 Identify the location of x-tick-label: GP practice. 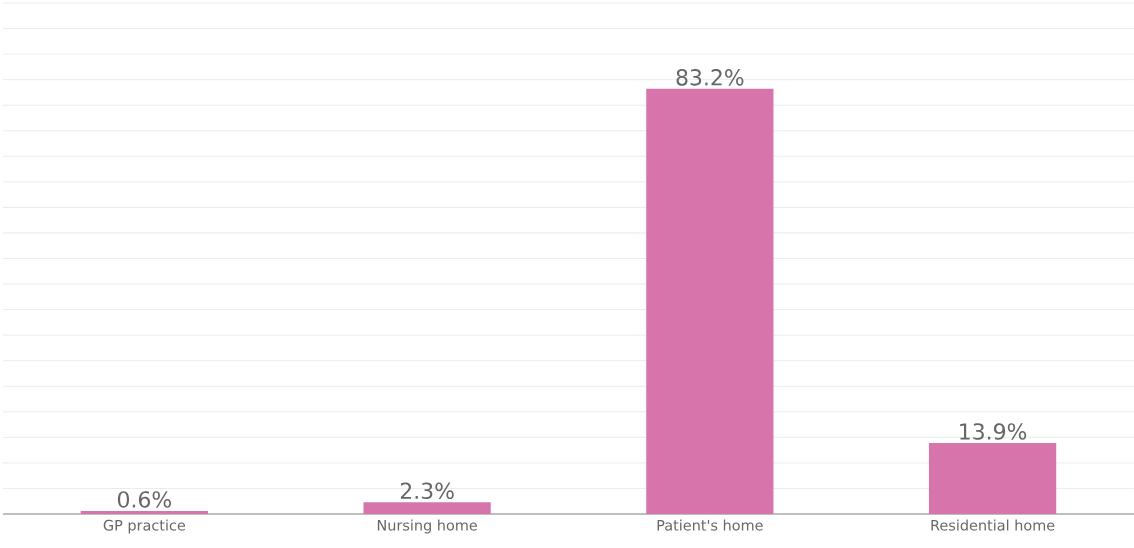
(144, 526).